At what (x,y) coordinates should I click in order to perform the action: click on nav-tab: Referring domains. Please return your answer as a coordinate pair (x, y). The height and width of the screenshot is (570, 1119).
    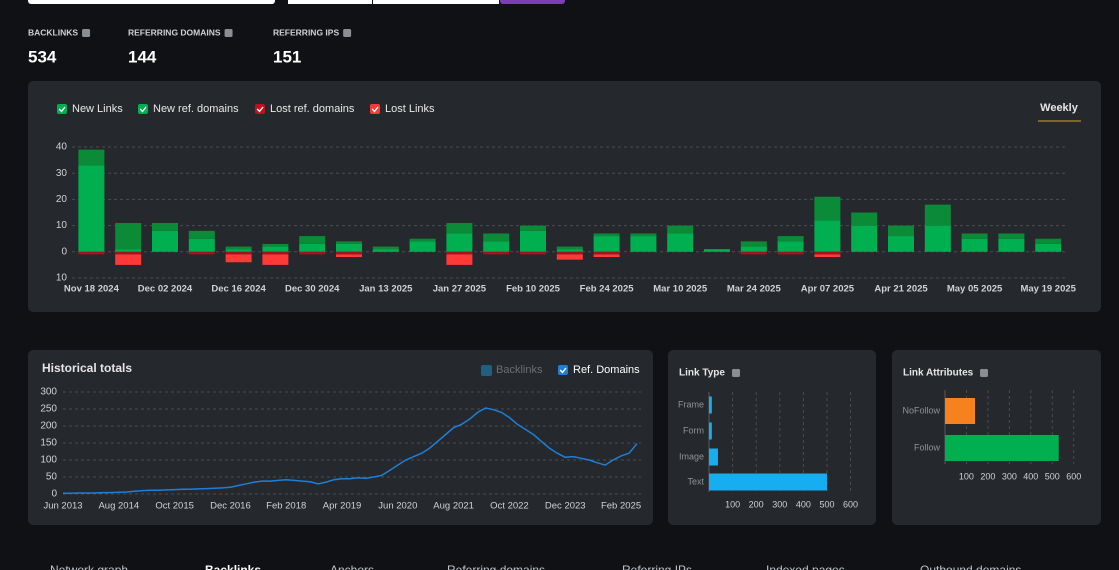
    Looking at the image, I should click on (496, 566).